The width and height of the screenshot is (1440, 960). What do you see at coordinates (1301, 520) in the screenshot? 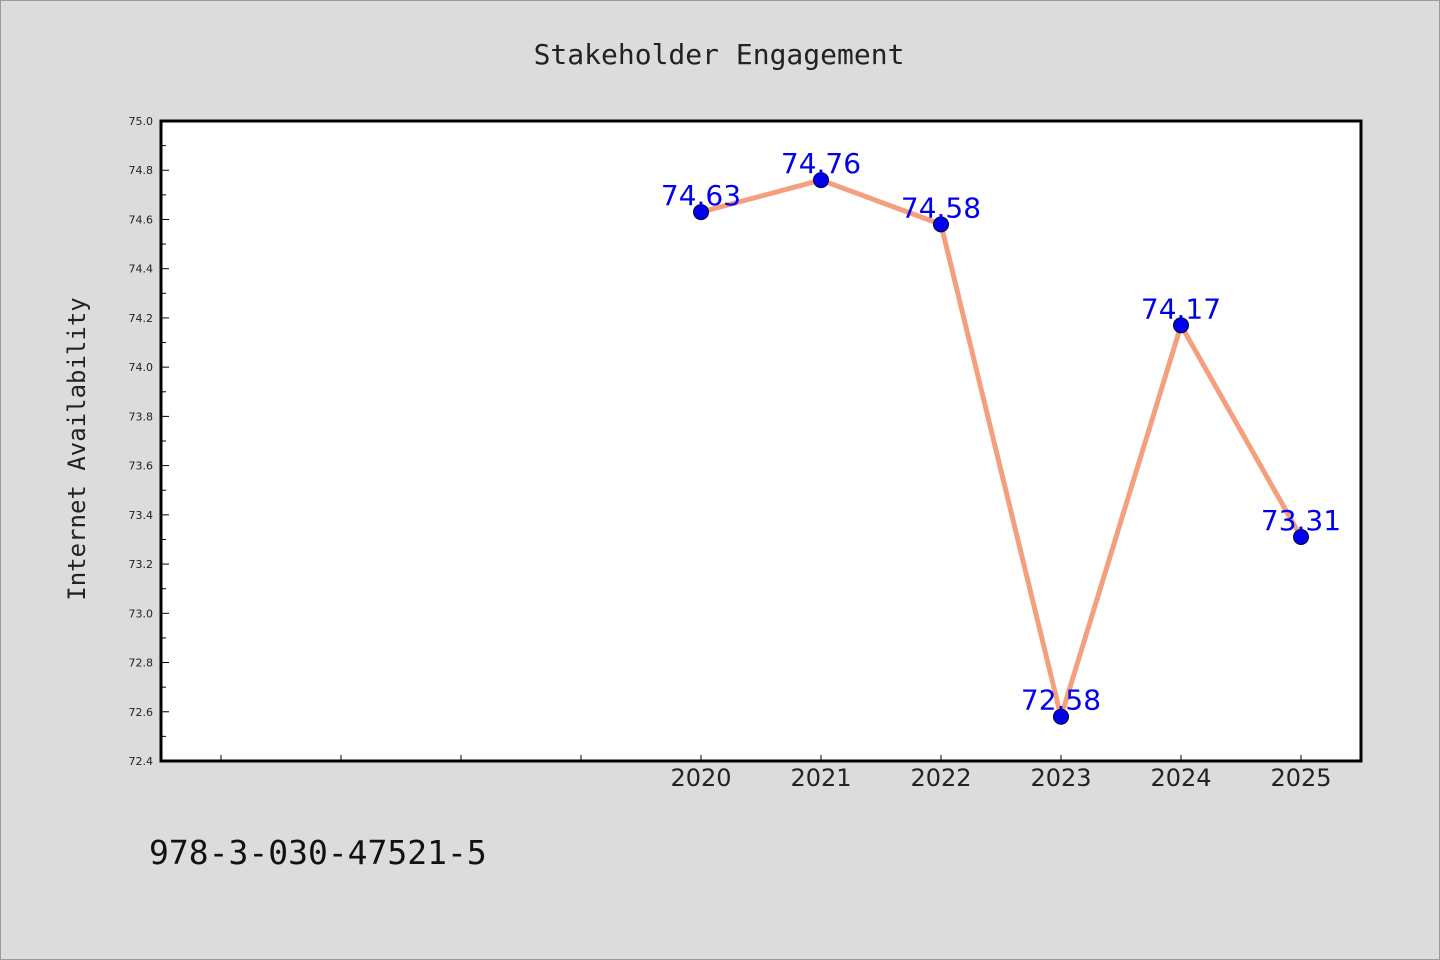
I see `data-label: 73.31` at bounding box center [1301, 520].